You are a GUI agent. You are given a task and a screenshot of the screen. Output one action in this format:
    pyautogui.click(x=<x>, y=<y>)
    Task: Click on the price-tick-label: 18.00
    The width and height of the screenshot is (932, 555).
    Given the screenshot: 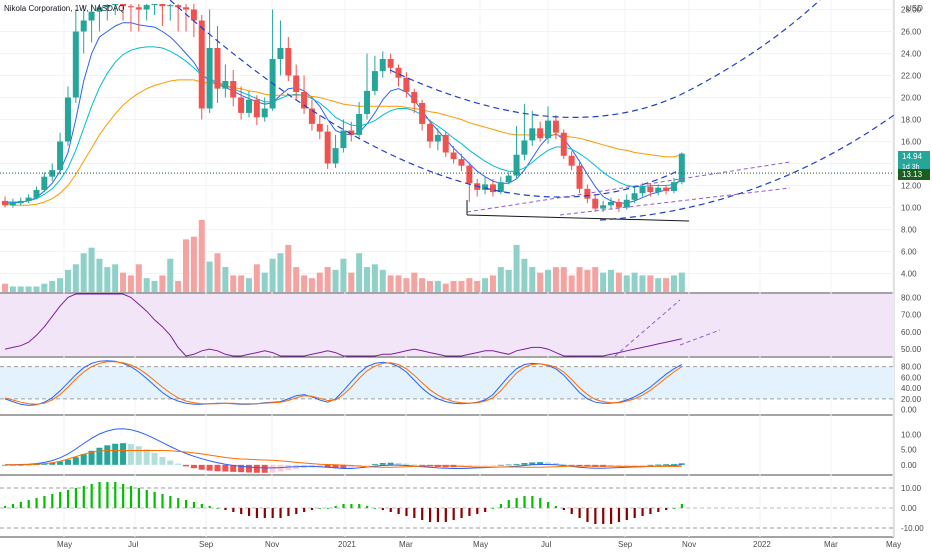 What is the action you would take?
    pyautogui.click(x=911, y=120)
    